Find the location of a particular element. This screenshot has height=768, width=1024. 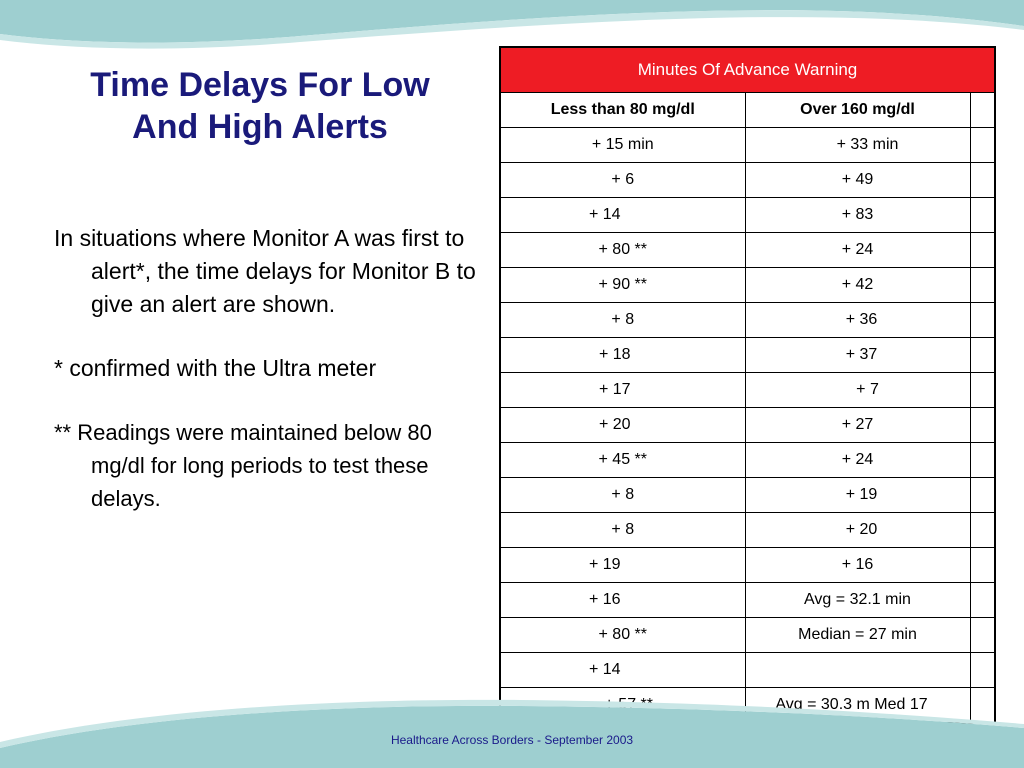

table-row: + 45 ** + 24 is located at coordinates (747, 460).